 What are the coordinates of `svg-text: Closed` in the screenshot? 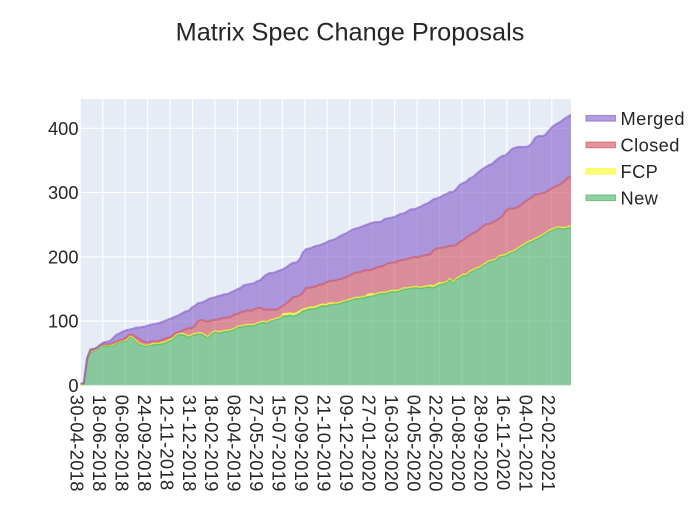 It's located at (650, 144).